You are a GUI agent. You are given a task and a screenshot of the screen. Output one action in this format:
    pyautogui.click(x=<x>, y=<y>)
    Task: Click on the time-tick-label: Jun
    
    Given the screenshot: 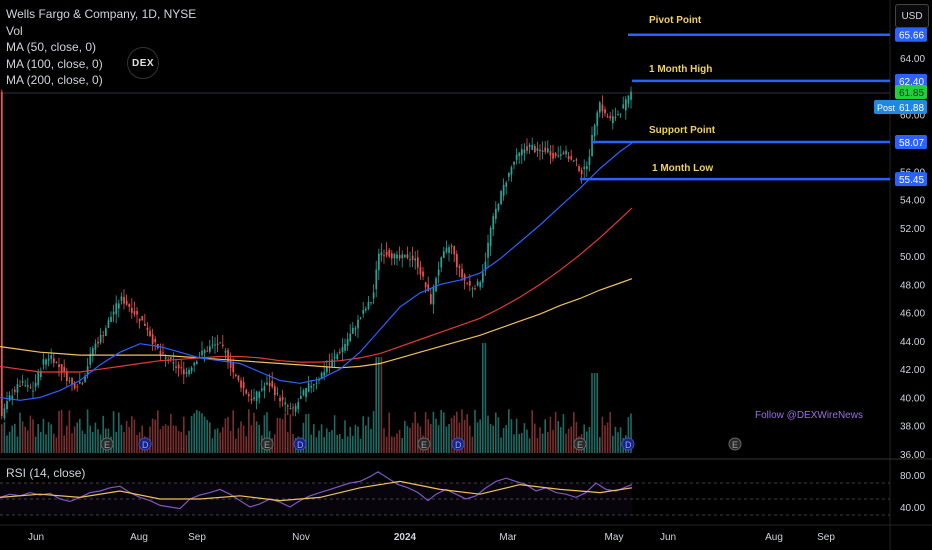 What is the action you would take?
    pyautogui.click(x=36, y=537)
    